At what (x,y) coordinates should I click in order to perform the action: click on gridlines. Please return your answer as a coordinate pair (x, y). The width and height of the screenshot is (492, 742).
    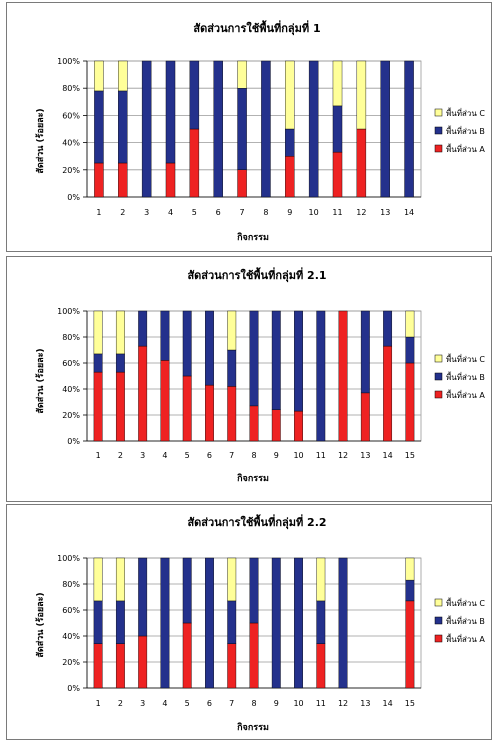
    Looking at the image, I should click on (254, 129).